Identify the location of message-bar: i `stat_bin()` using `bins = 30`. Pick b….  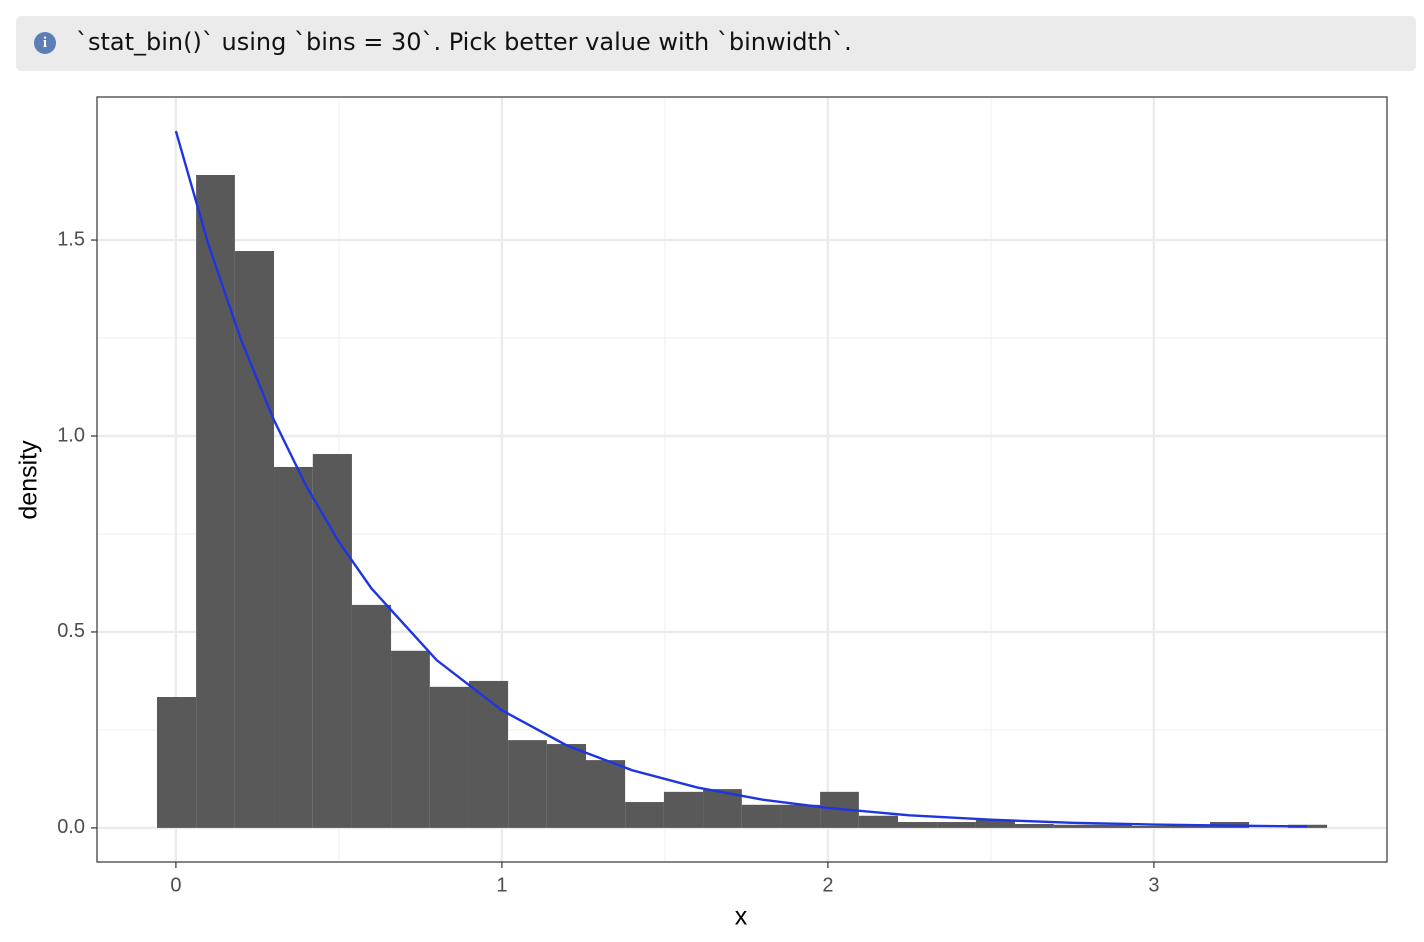
(716, 43).